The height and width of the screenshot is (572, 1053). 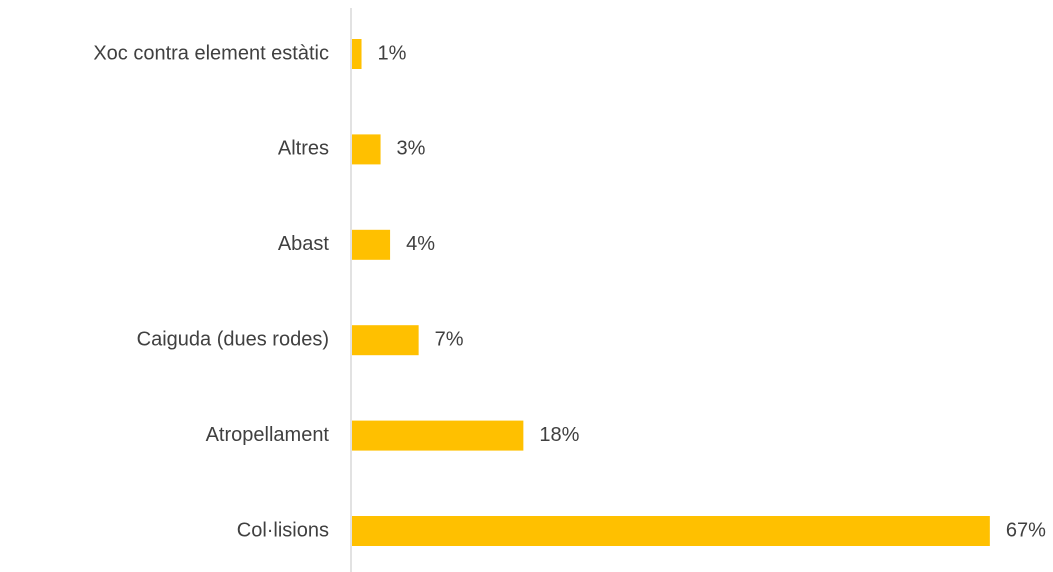 What do you see at coordinates (268, 435) in the screenshot?
I see `category-label: Atropellament` at bounding box center [268, 435].